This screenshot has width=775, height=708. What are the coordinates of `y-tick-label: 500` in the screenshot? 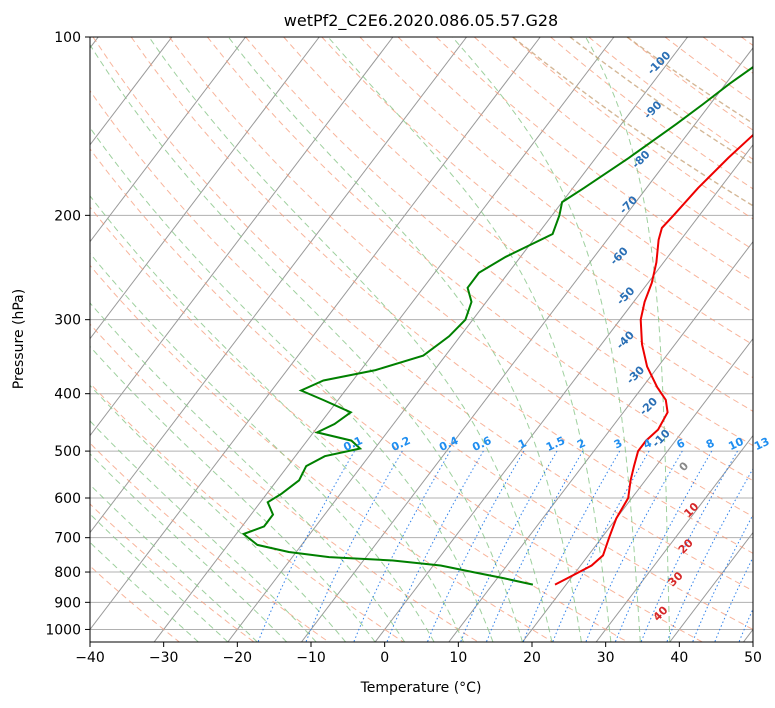 It's located at (67, 452).